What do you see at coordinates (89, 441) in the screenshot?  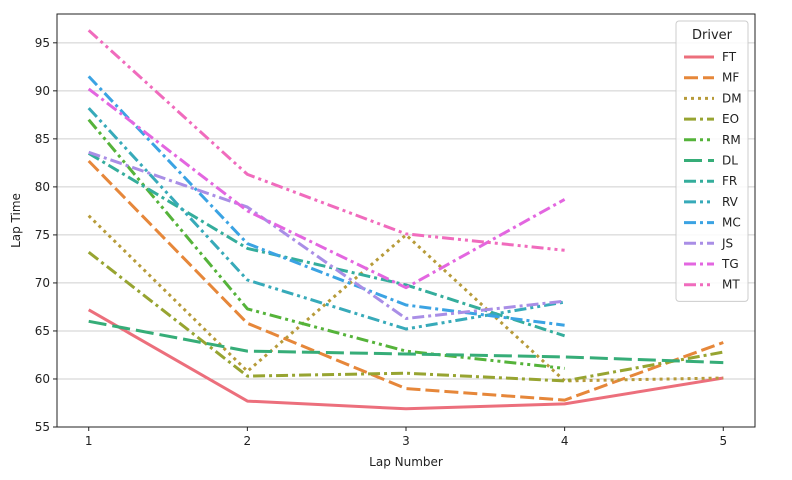 I see `x-tick-label-0: 1` at bounding box center [89, 441].